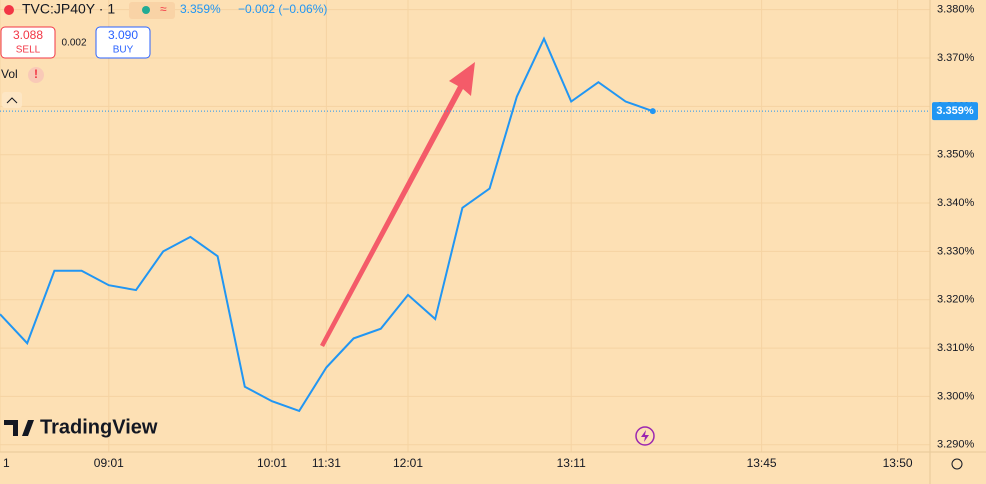  Describe the element at coordinates (6, 463) in the screenshot. I see `x-tick-label: 1` at that location.